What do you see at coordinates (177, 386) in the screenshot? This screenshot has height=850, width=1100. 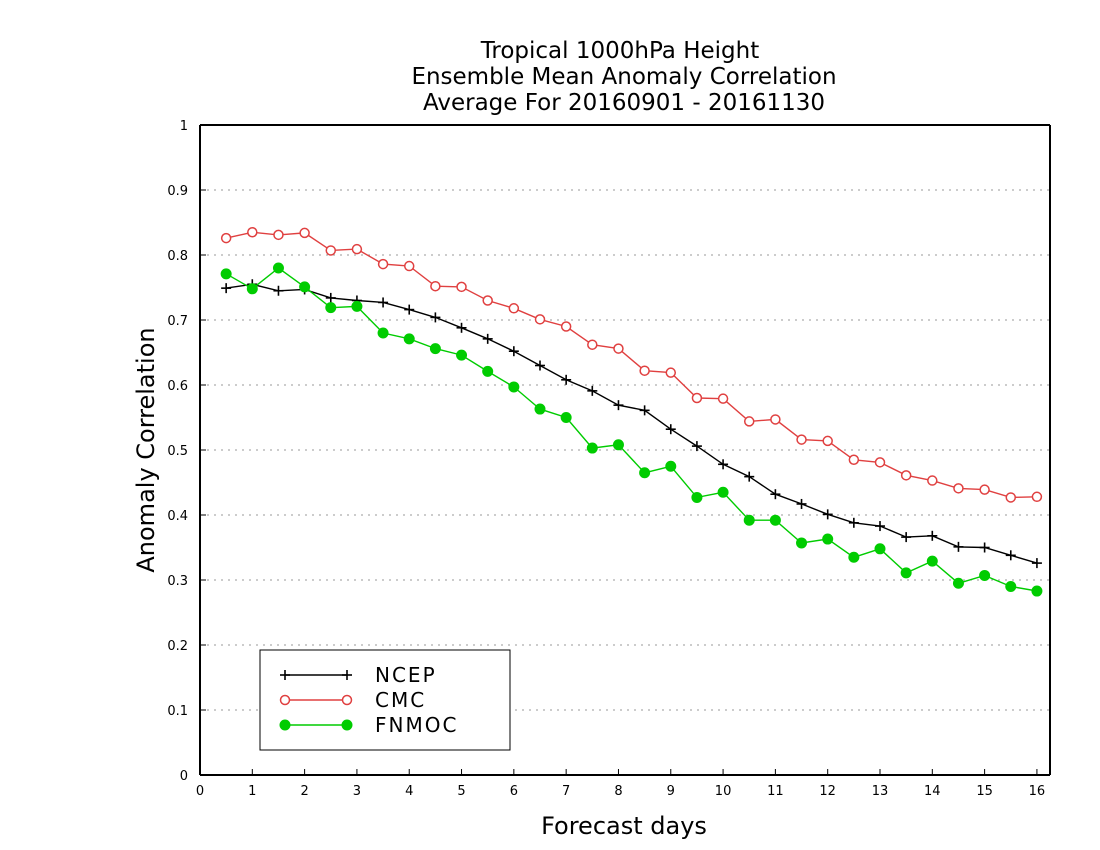 I see `y-tick-label-6: 0.6` at bounding box center [177, 386].